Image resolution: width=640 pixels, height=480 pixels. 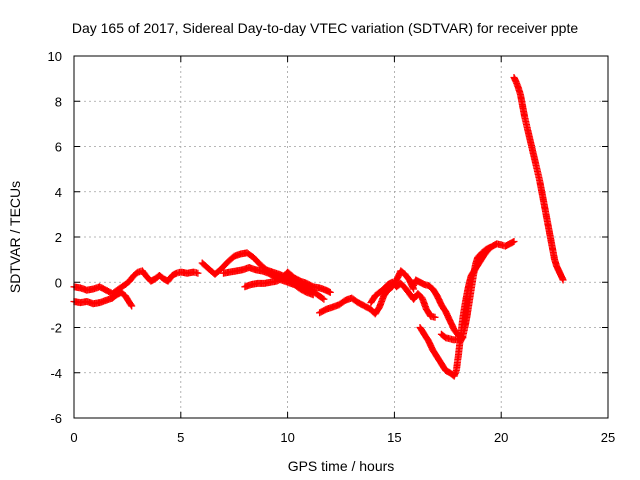 What do you see at coordinates (56, 418) in the screenshot?
I see `y-tick-label: -6` at bounding box center [56, 418].